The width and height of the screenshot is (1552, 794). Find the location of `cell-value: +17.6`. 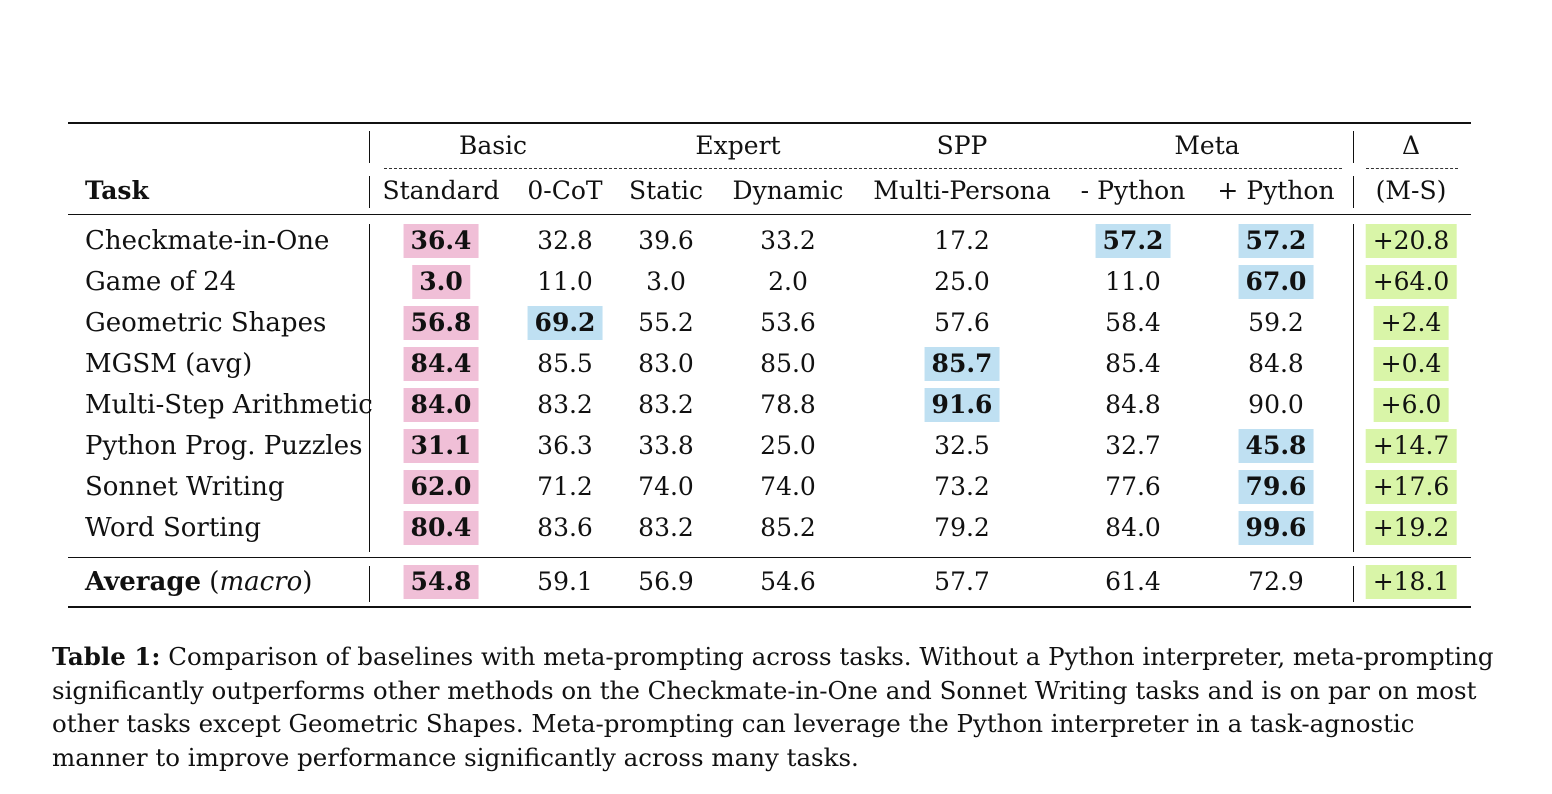

cell-value: +17.6 is located at coordinates (1411, 487).